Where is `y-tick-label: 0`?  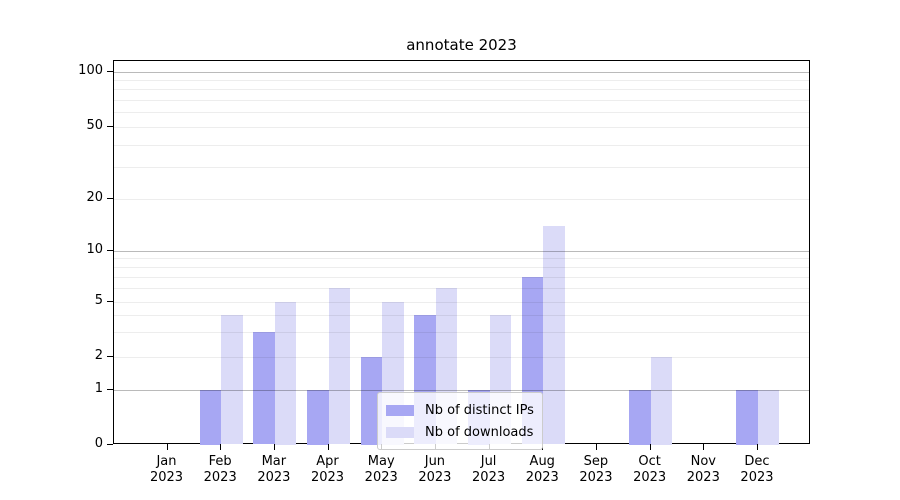 y-tick-label: 0 is located at coordinates (98, 443).